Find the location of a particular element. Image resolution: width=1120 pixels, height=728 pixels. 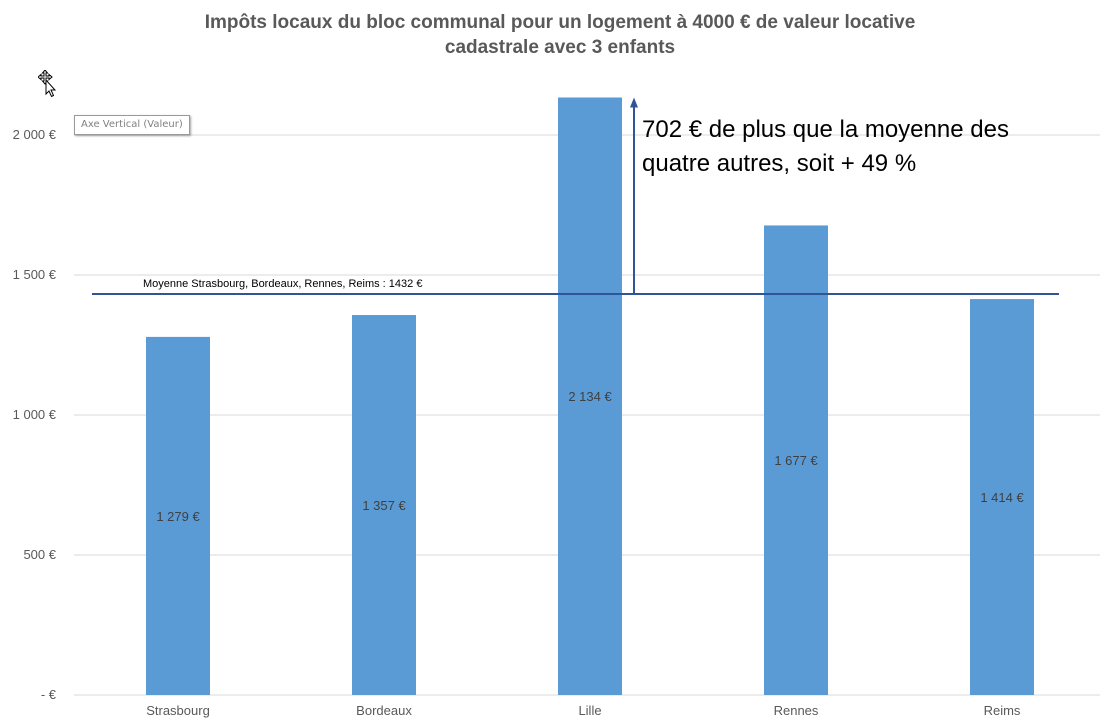

data-label: 1 677 € is located at coordinates (796, 460).